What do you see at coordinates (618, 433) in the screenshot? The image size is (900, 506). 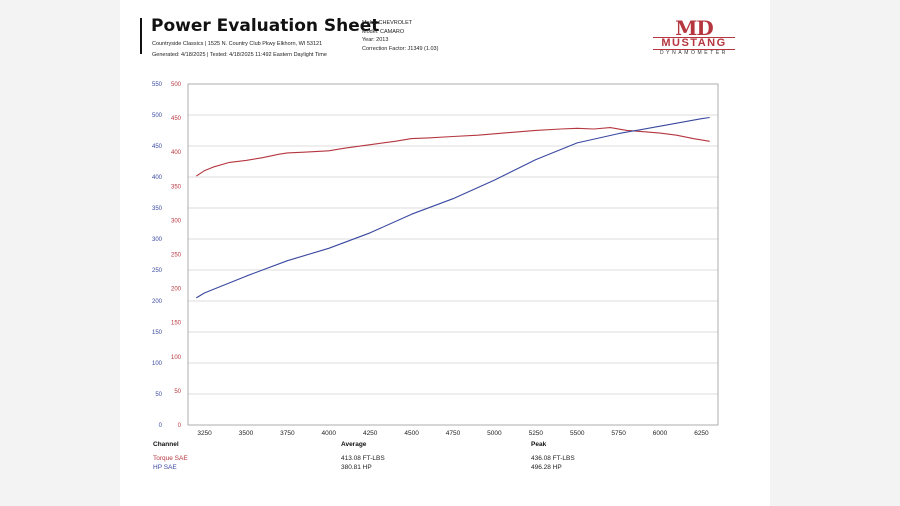 I see `rpm-tick-label: 5750` at bounding box center [618, 433].